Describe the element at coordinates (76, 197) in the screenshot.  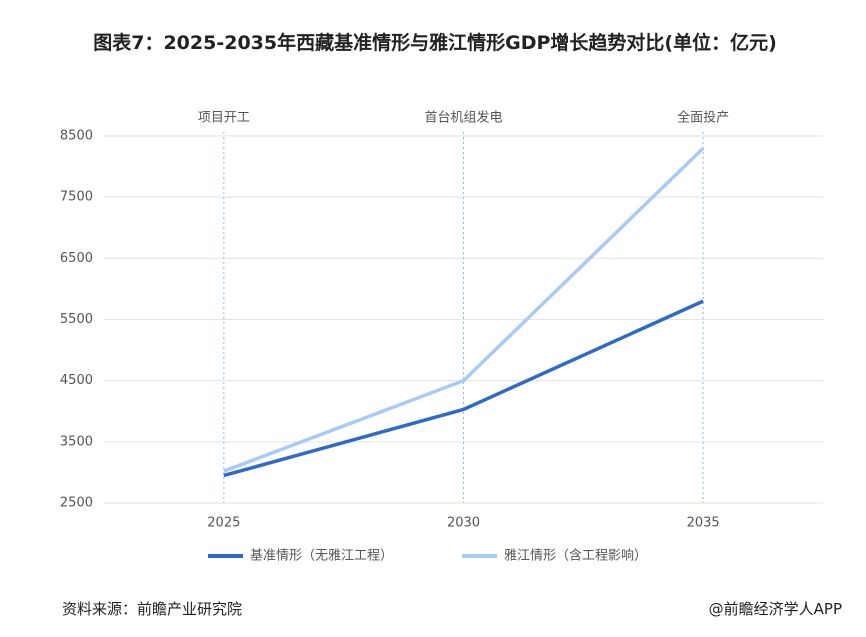
I see `y-tick-label: 7500` at that location.